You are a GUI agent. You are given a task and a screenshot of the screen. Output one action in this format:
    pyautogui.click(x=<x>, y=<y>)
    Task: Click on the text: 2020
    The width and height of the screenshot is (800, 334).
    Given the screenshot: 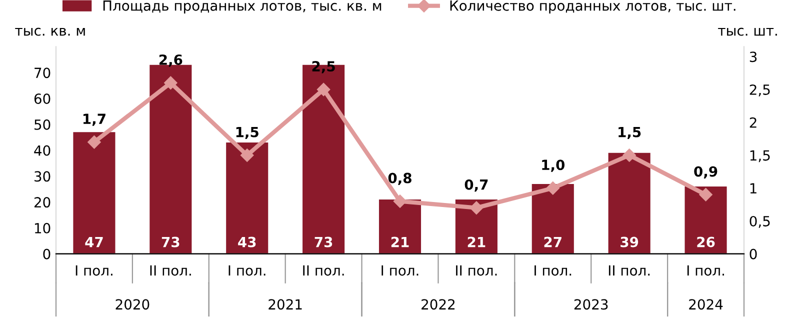 What is the action you would take?
    pyautogui.click(x=133, y=304)
    